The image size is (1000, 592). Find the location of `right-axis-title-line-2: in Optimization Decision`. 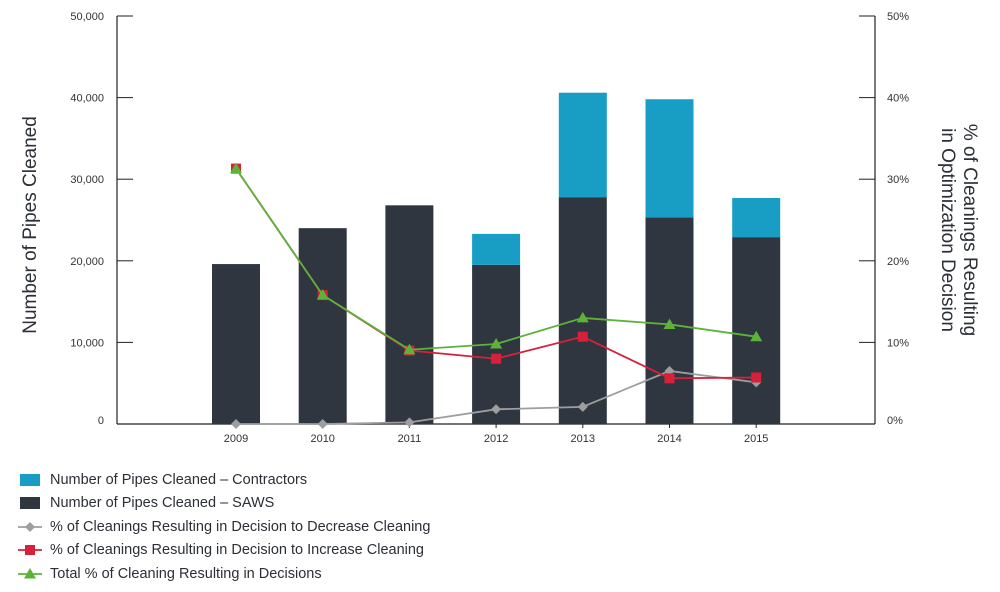

right-axis-title-line-2: in Optimization Decision is located at coordinates (947, 230).